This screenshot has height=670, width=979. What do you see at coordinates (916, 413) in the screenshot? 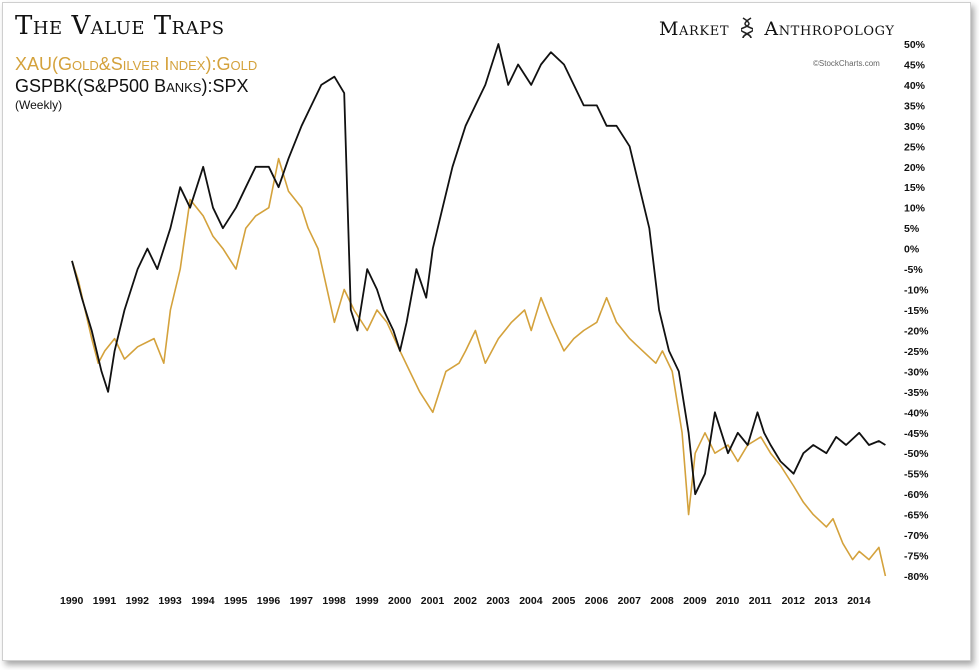
I see `y-tick-label: -40%` at bounding box center [916, 413].